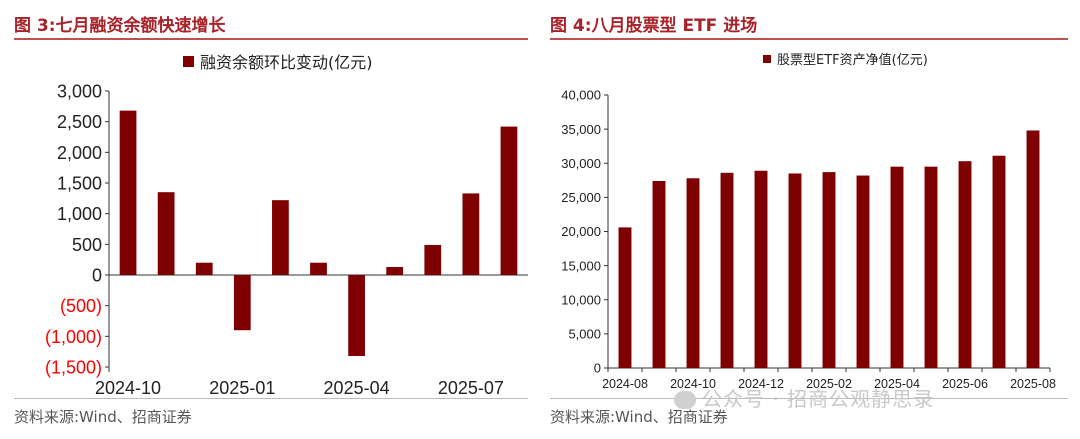 The width and height of the screenshot is (1080, 439). What do you see at coordinates (242, 388) in the screenshot?
I see `left-x-tick-label: 2025-01` at bounding box center [242, 388].